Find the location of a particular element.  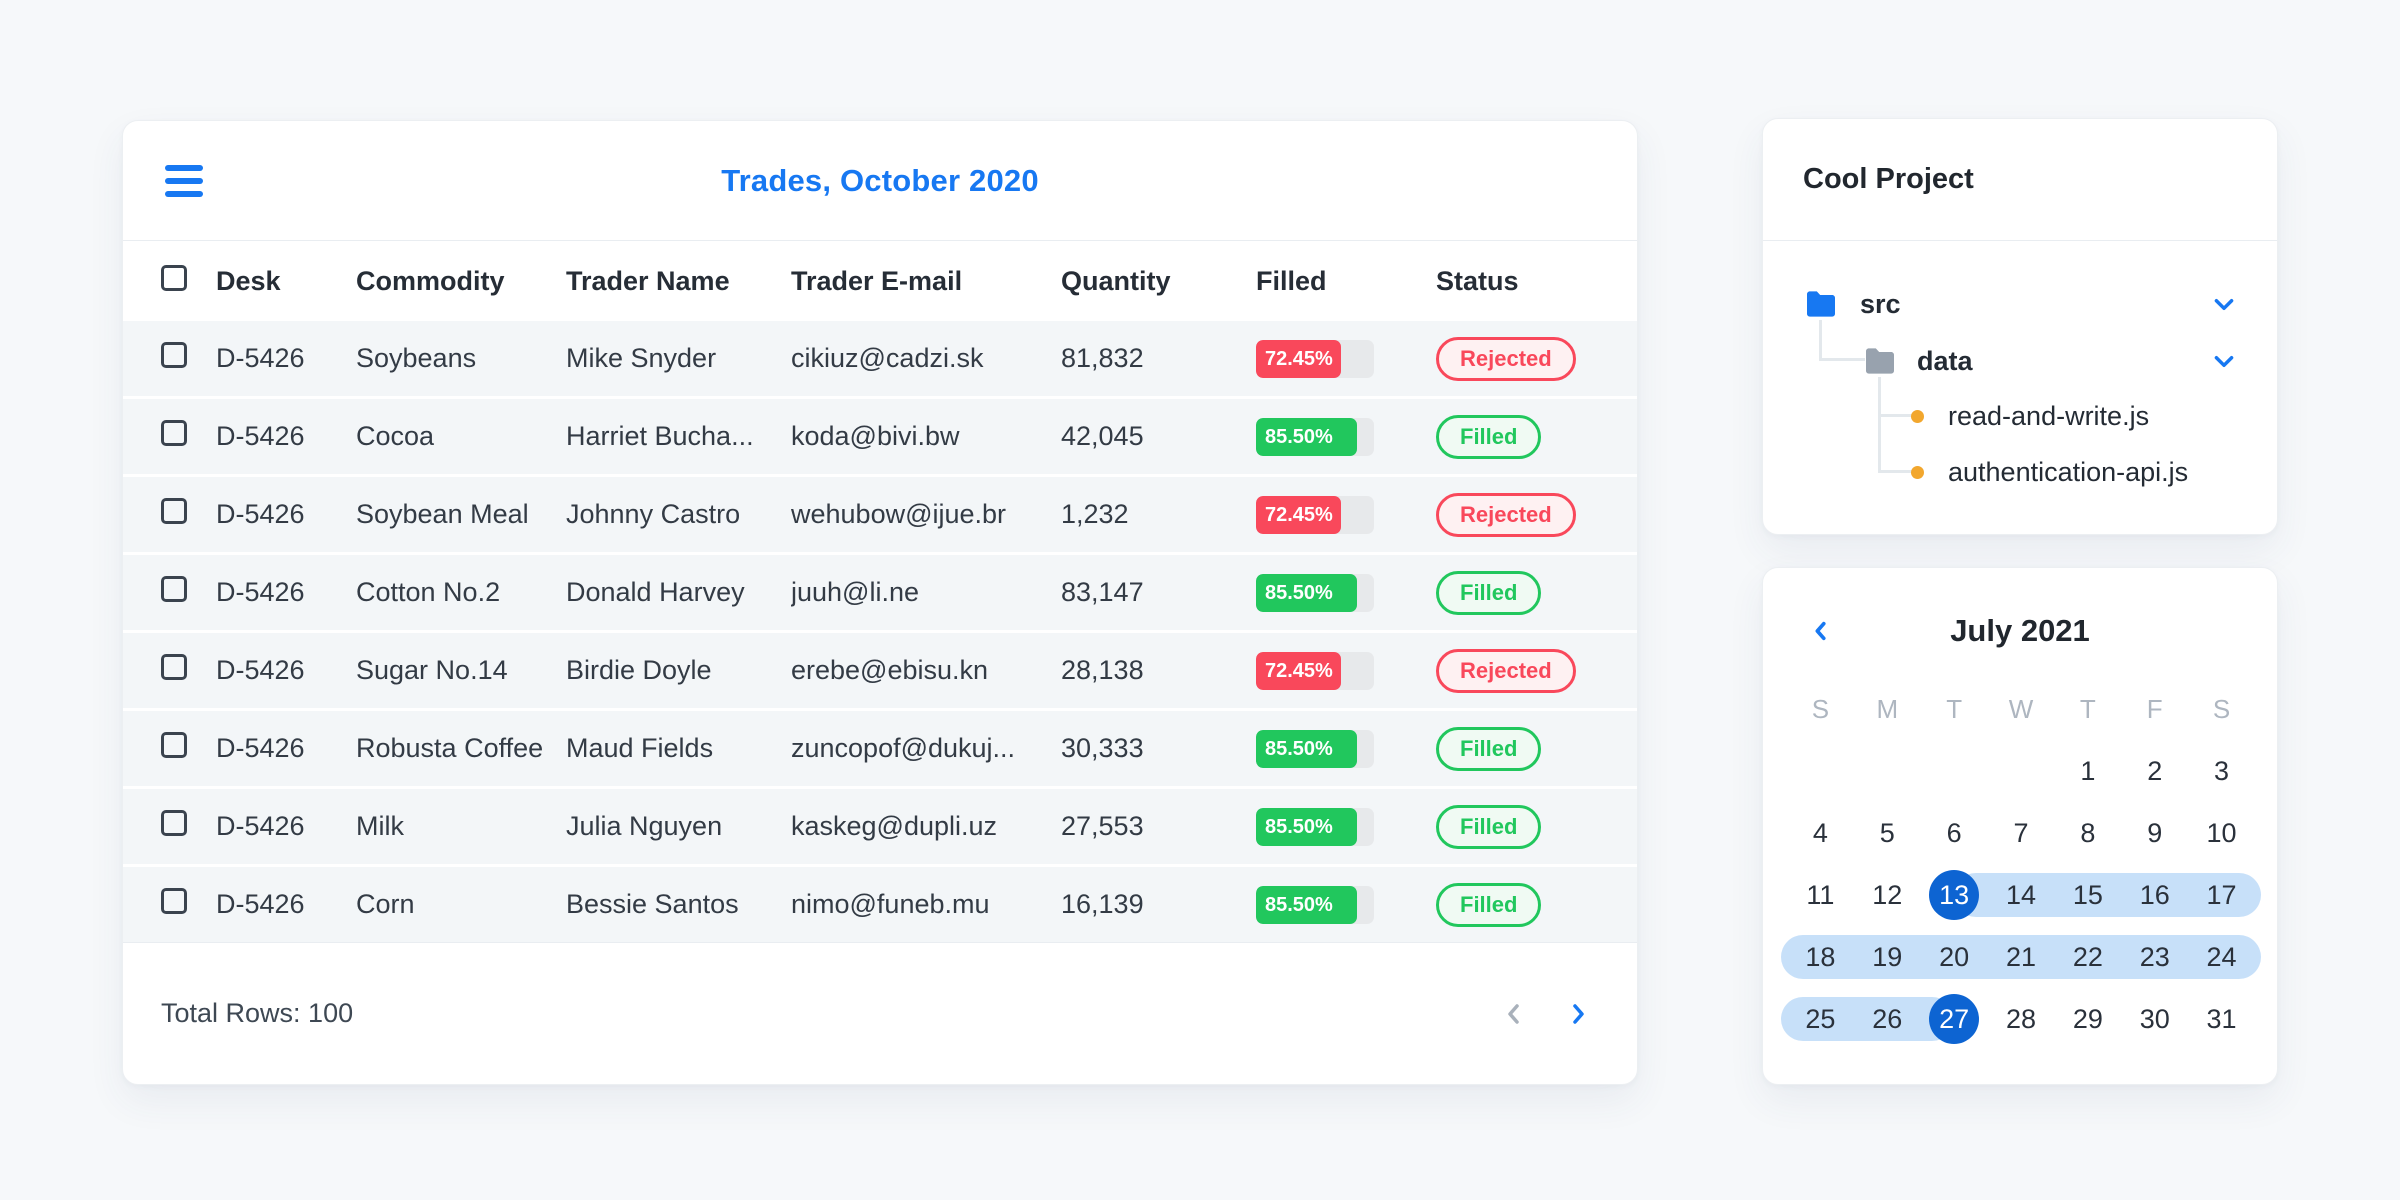

menu-icon is located at coordinates (187, 181).